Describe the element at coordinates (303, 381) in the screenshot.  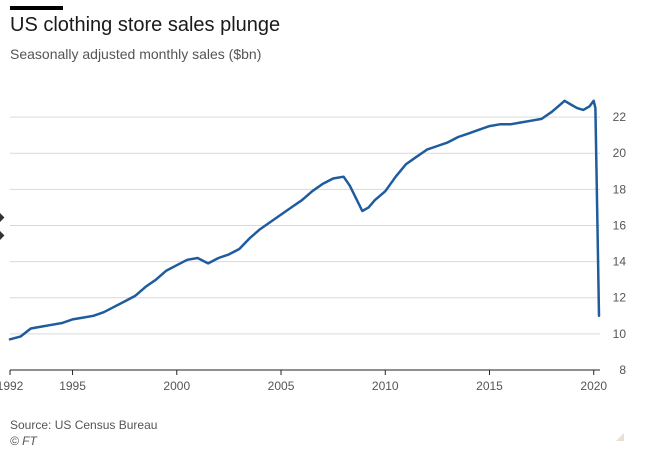
I see `x-axis: 1992 1995 2000 2005 2010 2015 2020` at that location.